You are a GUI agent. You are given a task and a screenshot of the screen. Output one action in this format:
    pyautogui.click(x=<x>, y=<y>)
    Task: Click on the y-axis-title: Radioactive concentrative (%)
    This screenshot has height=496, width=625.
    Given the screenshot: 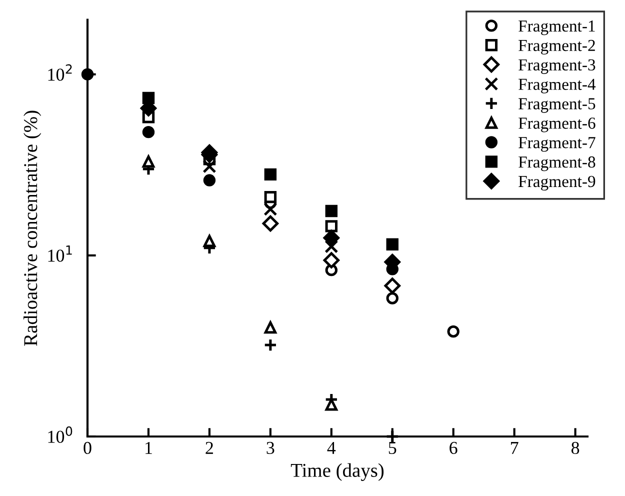 What is the action you would take?
    pyautogui.click(x=33, y=228)
    